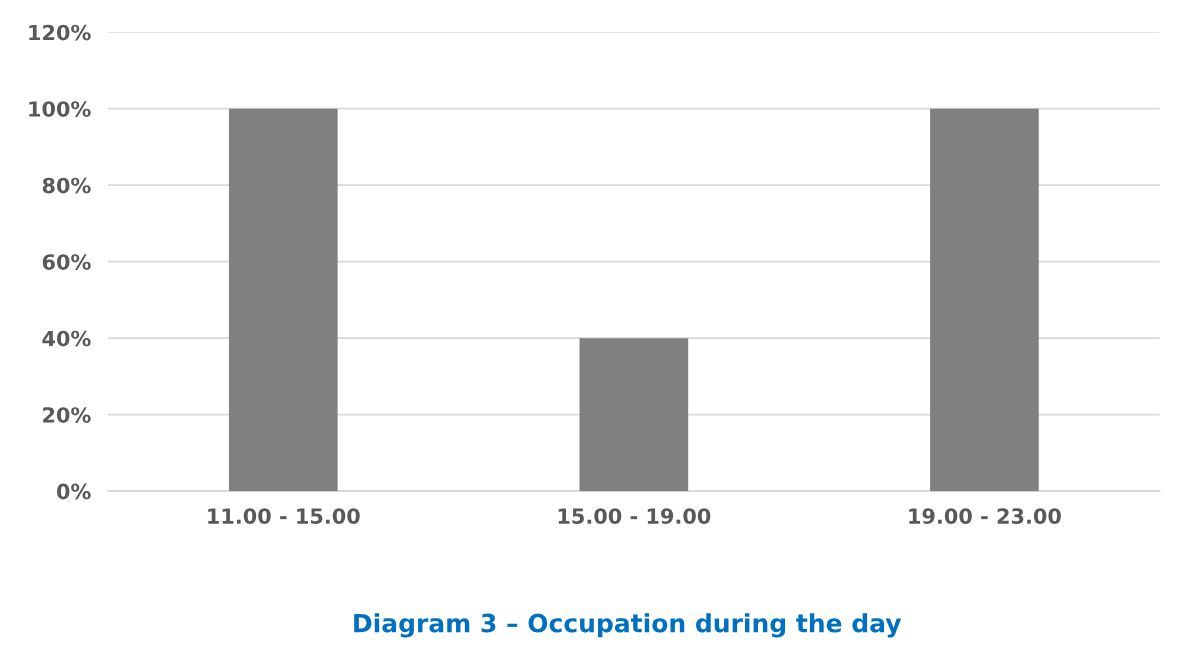  What do you see at coordinates (66, 338) in the screenshot?
I see `y-tick-label: 40%` at bounding box center [66, 338].